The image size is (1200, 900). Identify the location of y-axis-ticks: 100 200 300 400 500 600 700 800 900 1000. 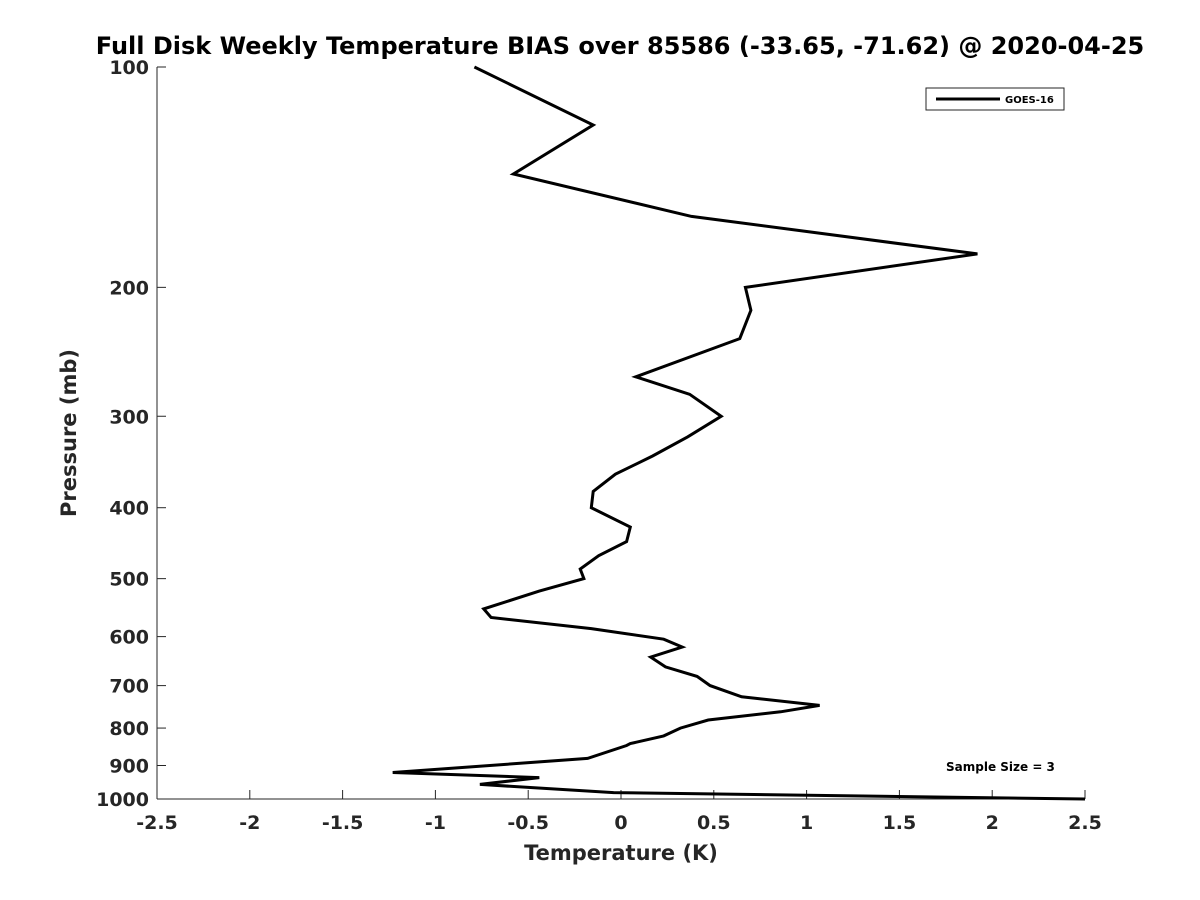
(131, 434).